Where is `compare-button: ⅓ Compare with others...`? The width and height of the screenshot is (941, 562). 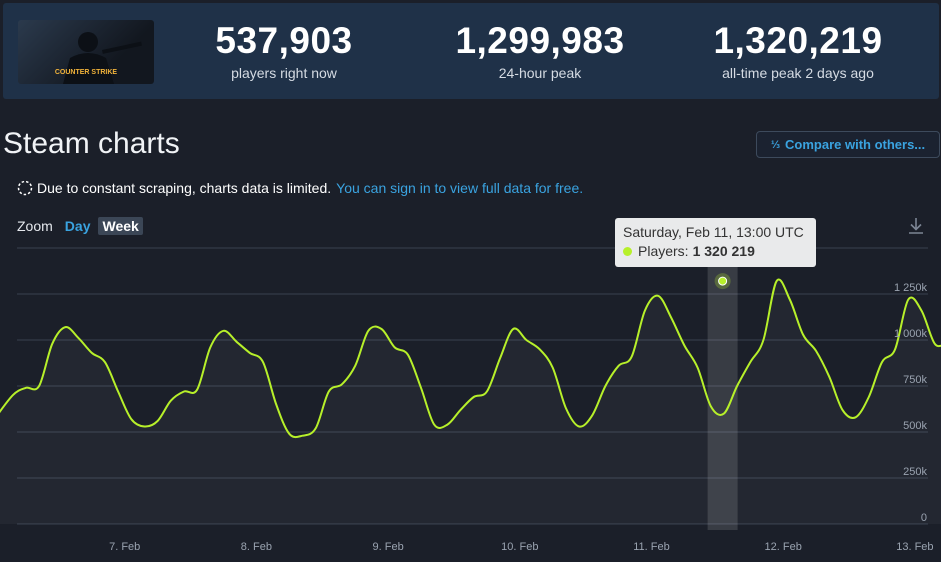 compare-button: ⅓ Compare with others... is located at coordinates (848, 144).